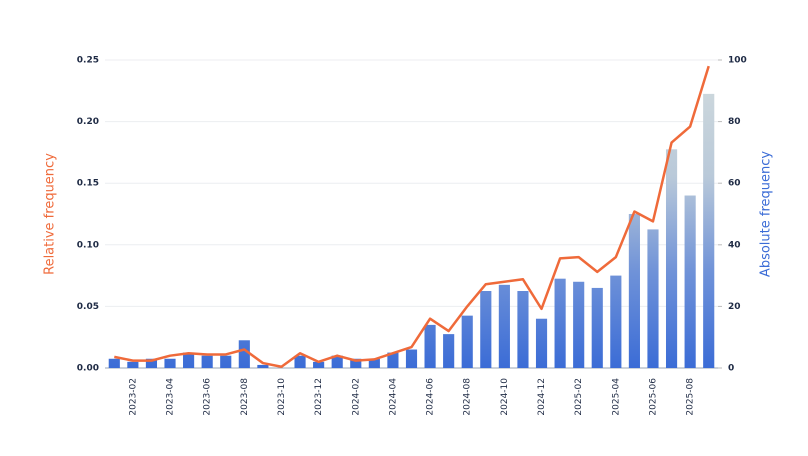 This screenshot has height=456, width=808. What do you see at coordinates (734, 307) in the screenshot?
I see `y2-tick-label: 20` at bounding box center [734, 307].